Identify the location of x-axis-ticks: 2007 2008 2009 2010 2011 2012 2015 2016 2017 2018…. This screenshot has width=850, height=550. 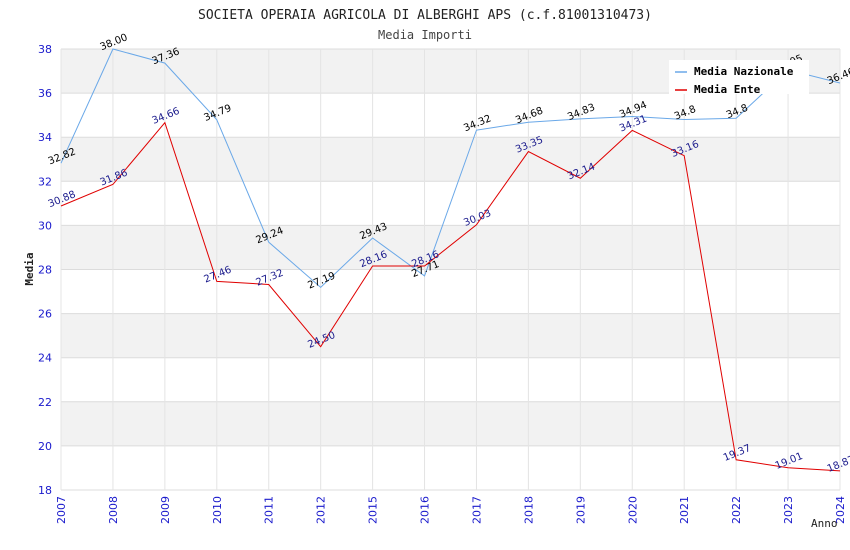
(451, 510).